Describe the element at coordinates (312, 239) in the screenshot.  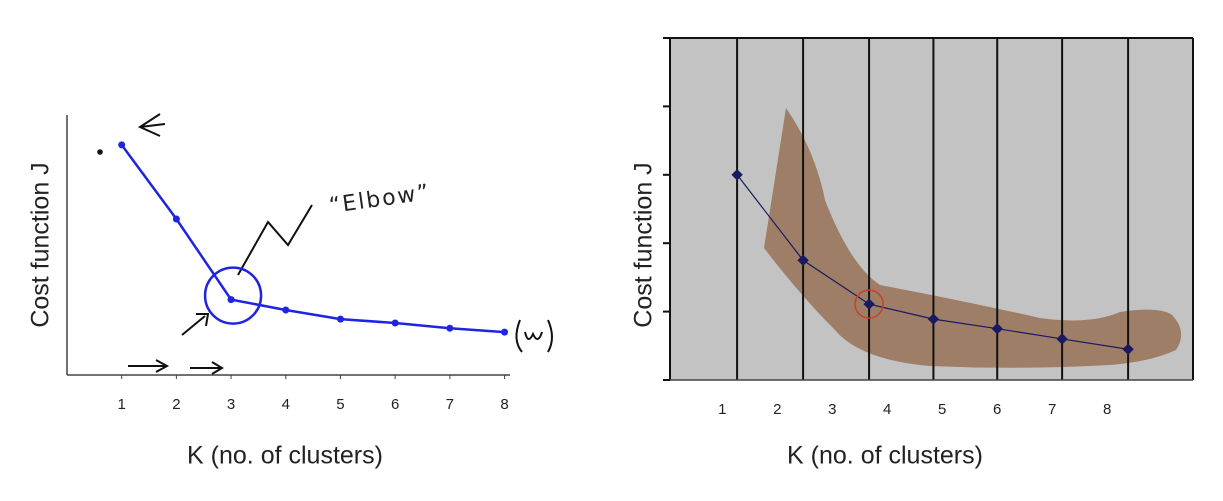
I see `line` at that location.